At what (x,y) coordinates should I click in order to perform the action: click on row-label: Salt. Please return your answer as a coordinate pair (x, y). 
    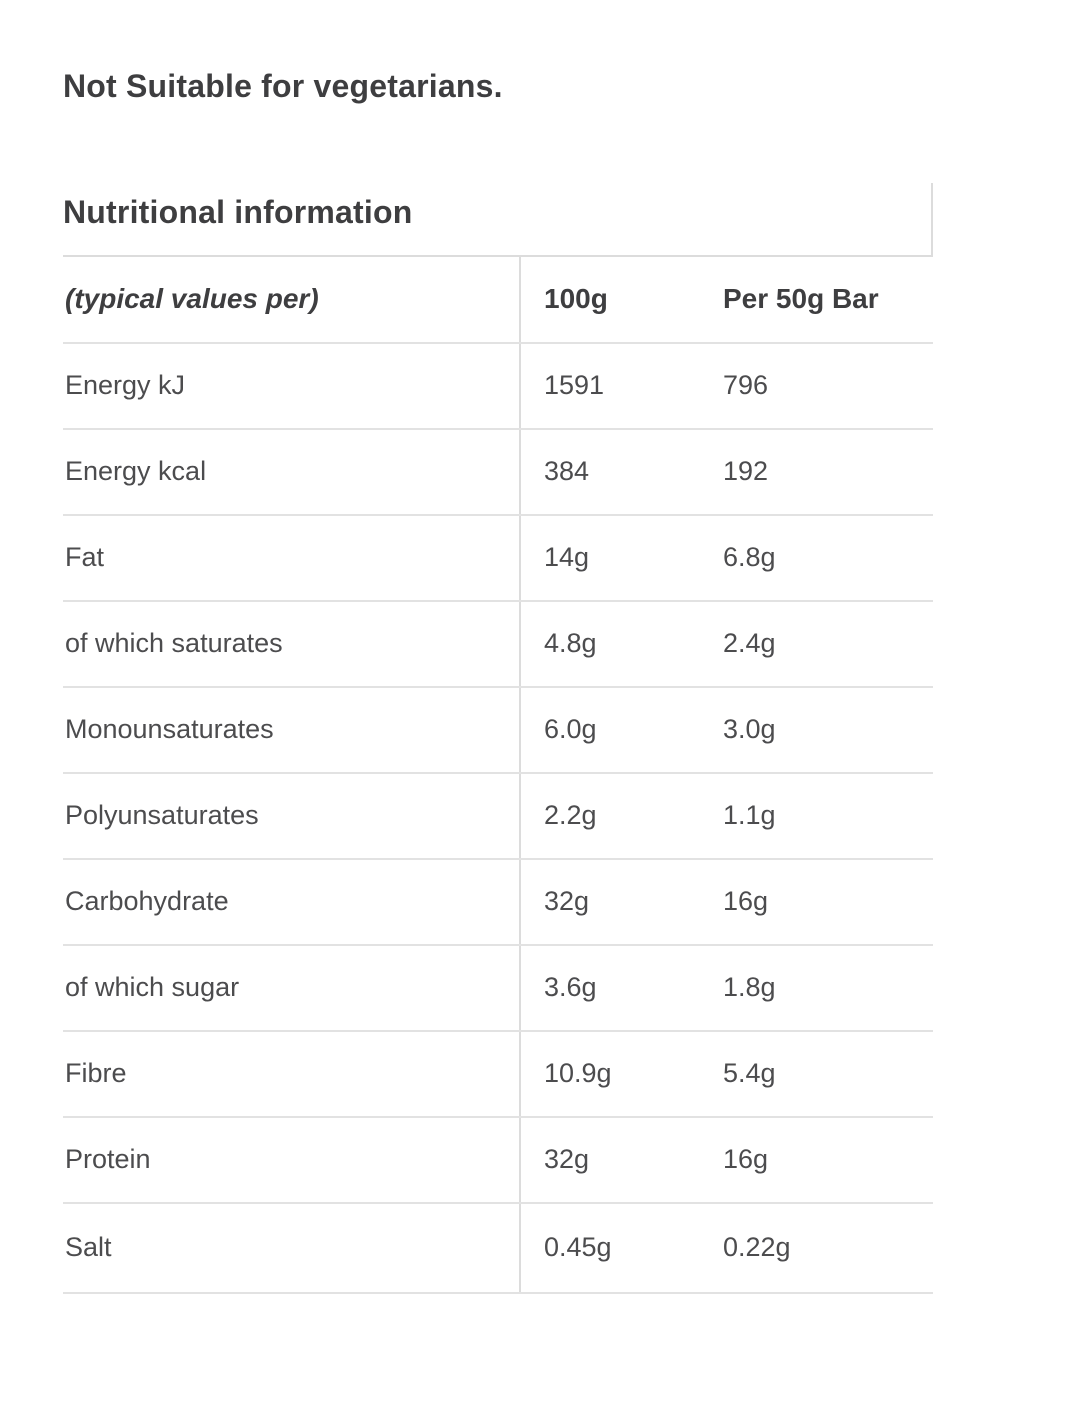
    Looking at the image, I should click on (292, 1248).